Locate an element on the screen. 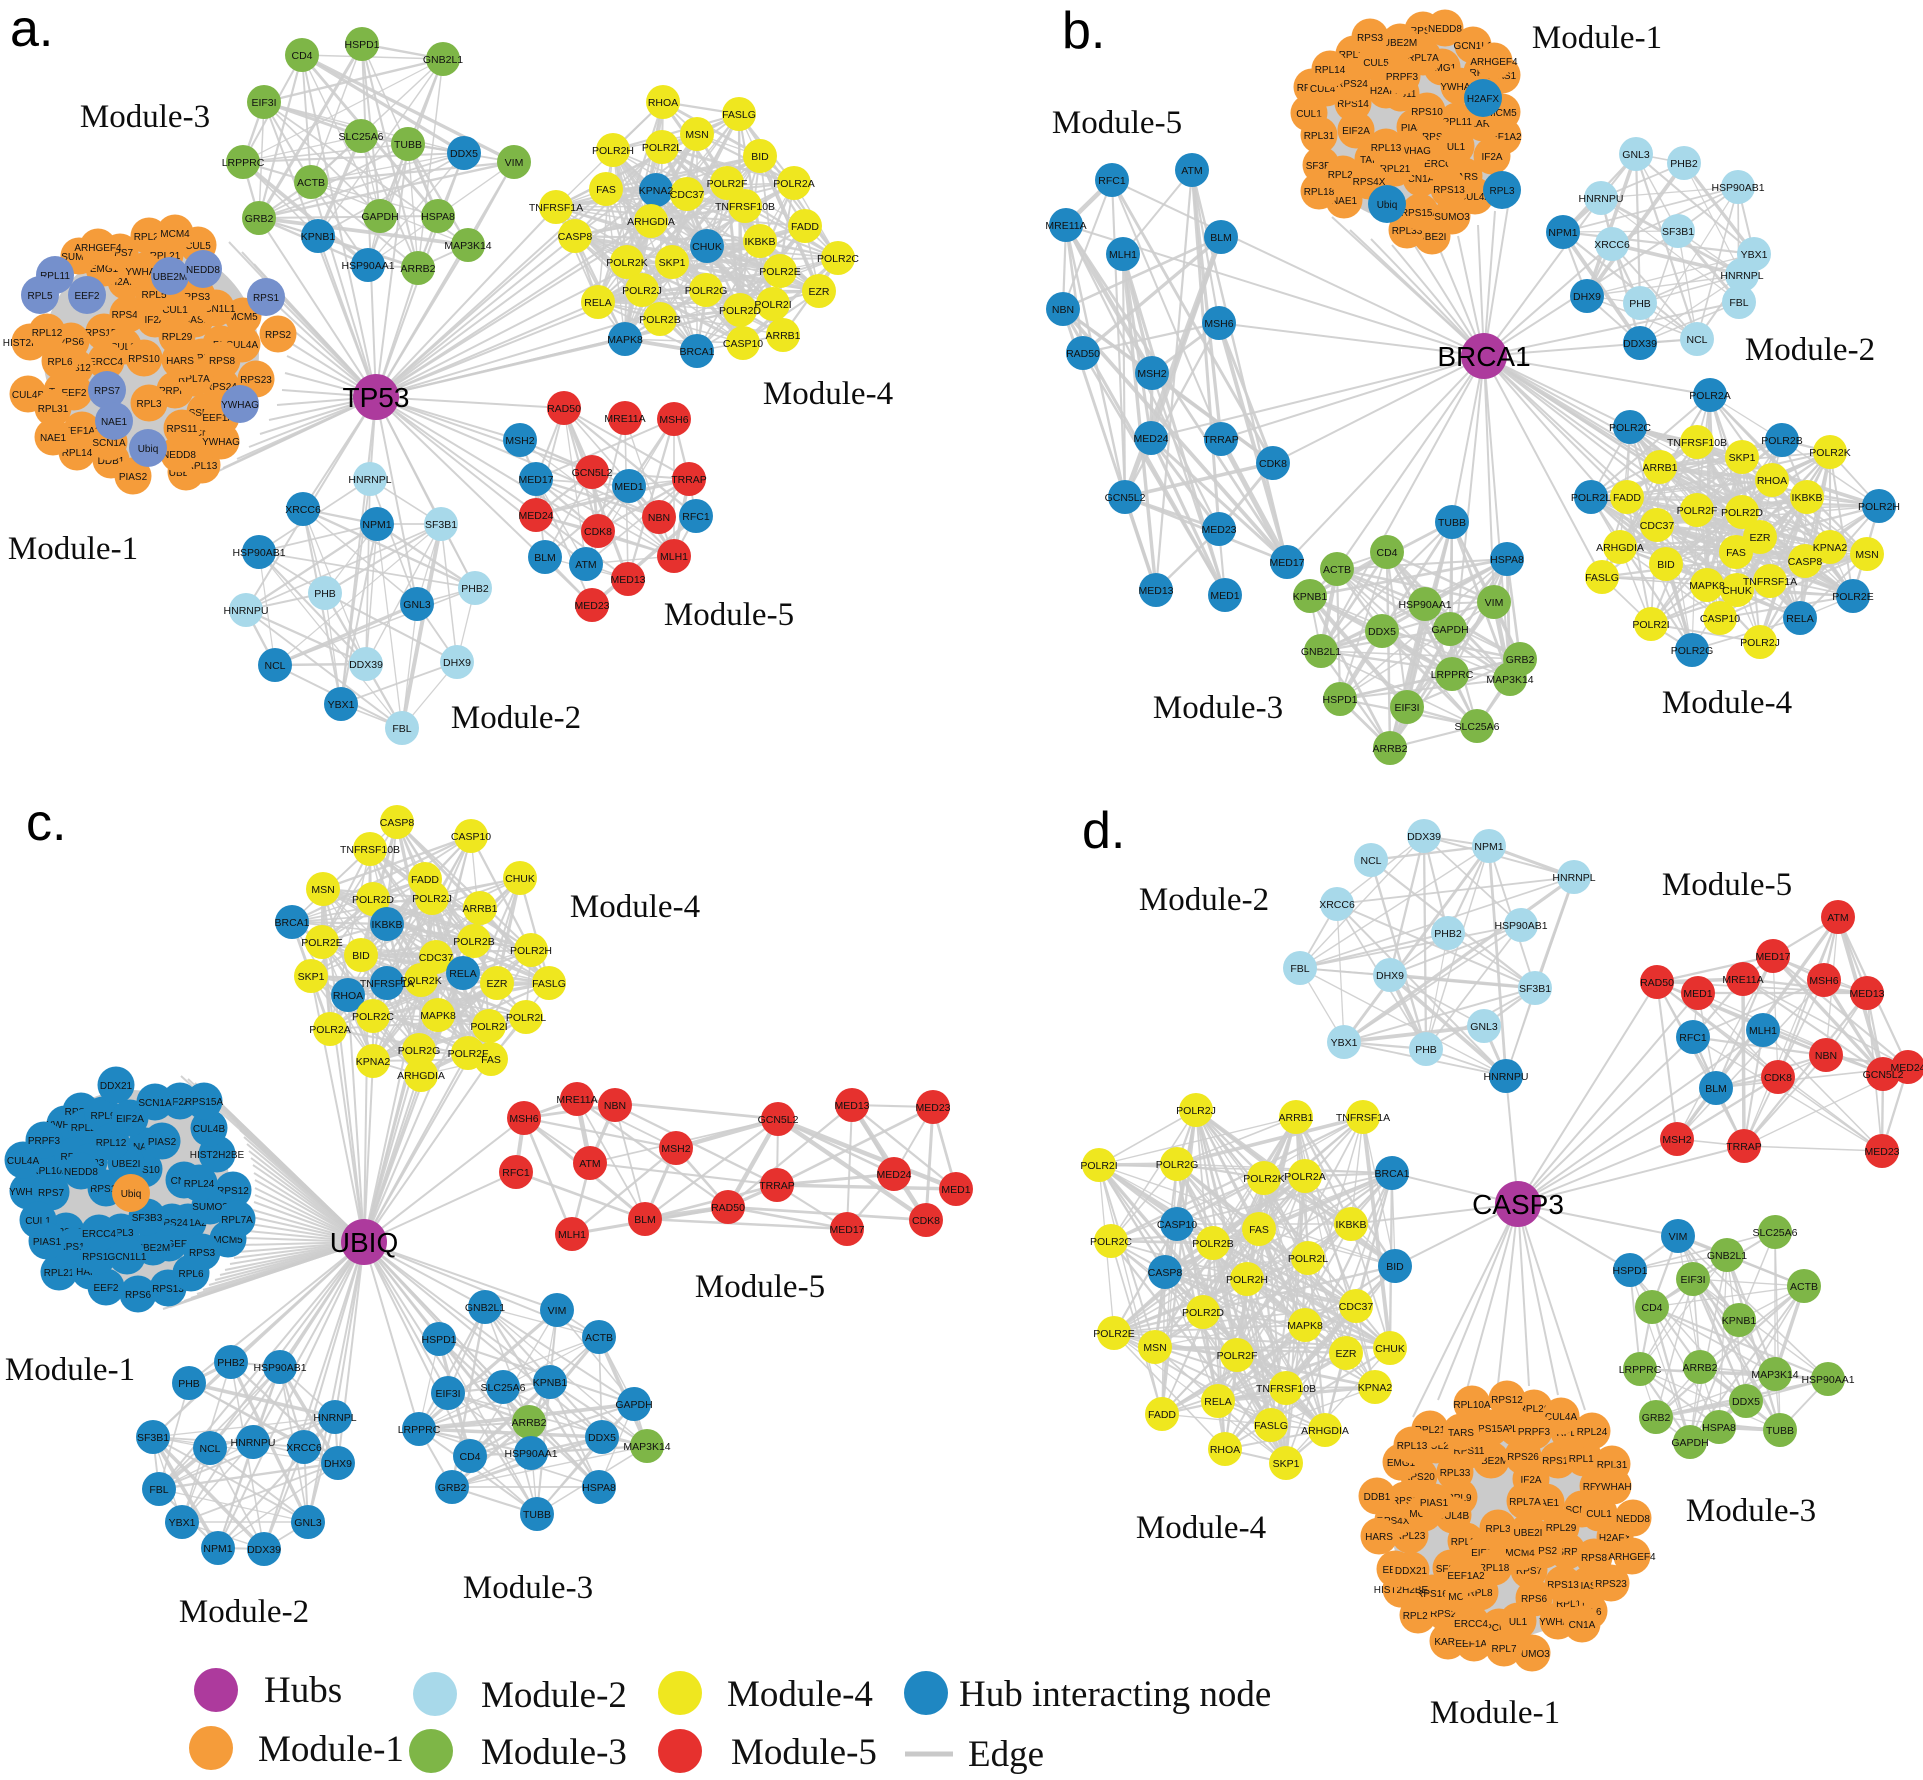  svg-text: ACTB is located at coordinates (311, 183).